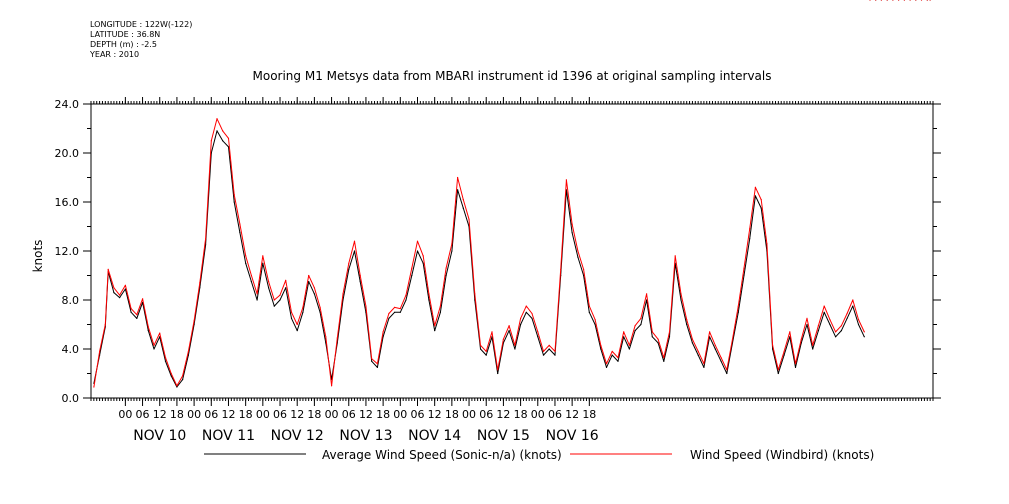 This screenshot has height=504, width=1009. I want to click on latitude-label: LATITUDE : 36.8N, so click(125, 34).